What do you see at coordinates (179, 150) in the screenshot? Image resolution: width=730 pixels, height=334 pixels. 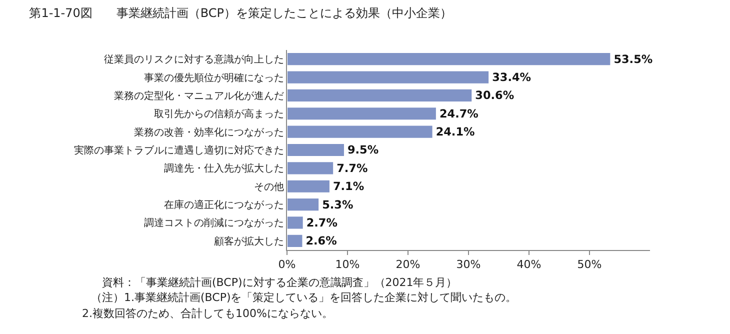 I see `y-tick-label: 実際の事業トラブルに遭遇し適切に対応できた` at bounding box center [179, 150].